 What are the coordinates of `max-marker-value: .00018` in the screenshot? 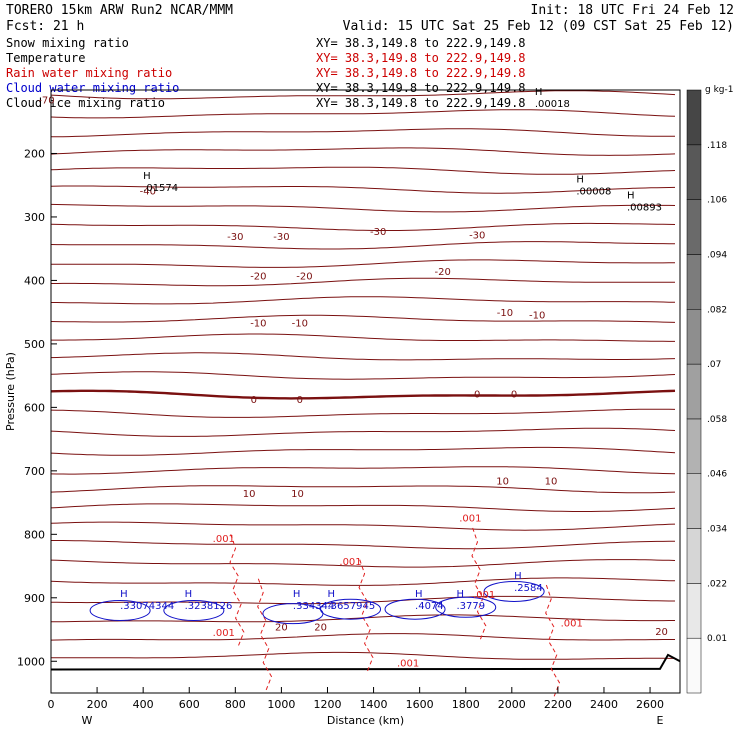 It's located at (552, 104).